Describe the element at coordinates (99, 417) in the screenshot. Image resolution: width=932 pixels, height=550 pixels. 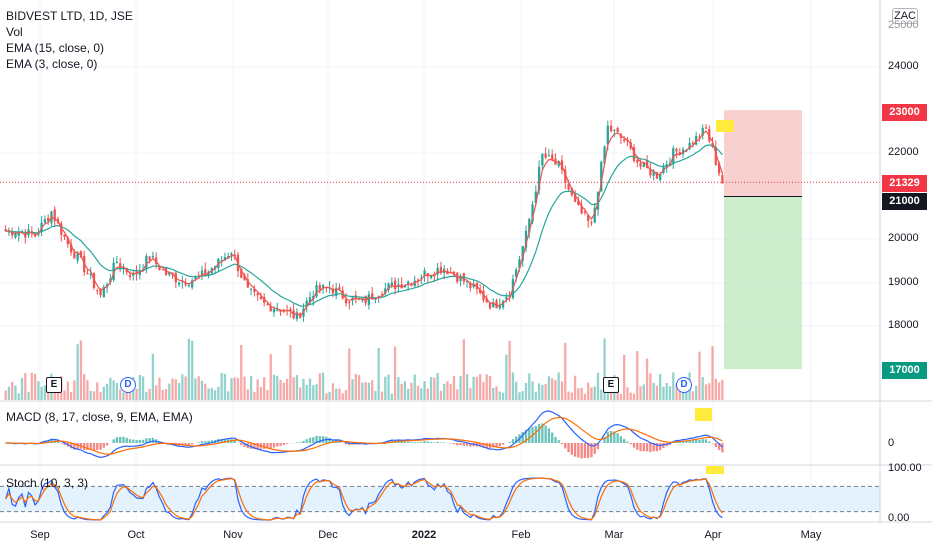
I see `macd-title: MACD (8, 17, close, 9, EMA, EMA)` at that location.